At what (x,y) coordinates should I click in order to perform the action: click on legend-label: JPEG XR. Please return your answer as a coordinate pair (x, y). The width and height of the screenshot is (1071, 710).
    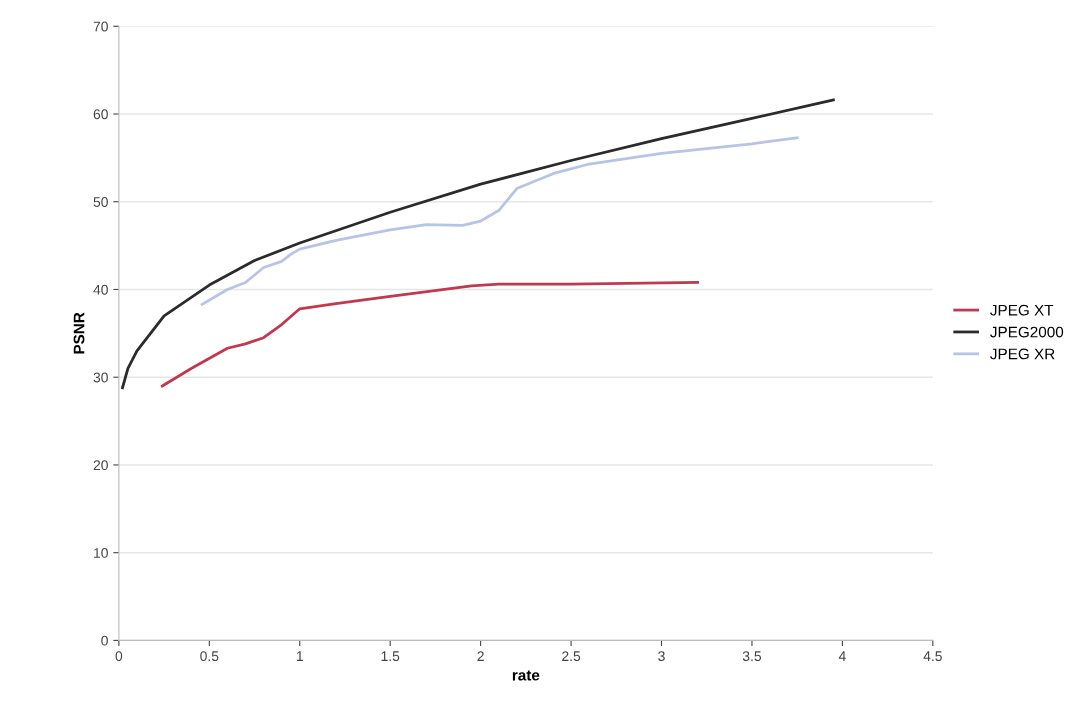
    Looking at the image, I should click on (1022, 354).